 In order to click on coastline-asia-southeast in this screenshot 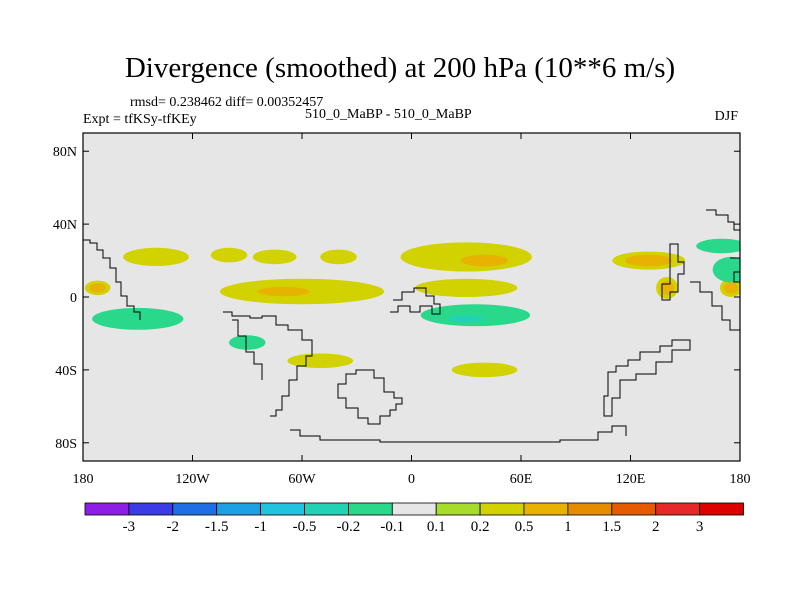, I will do `click(673, 272)`.